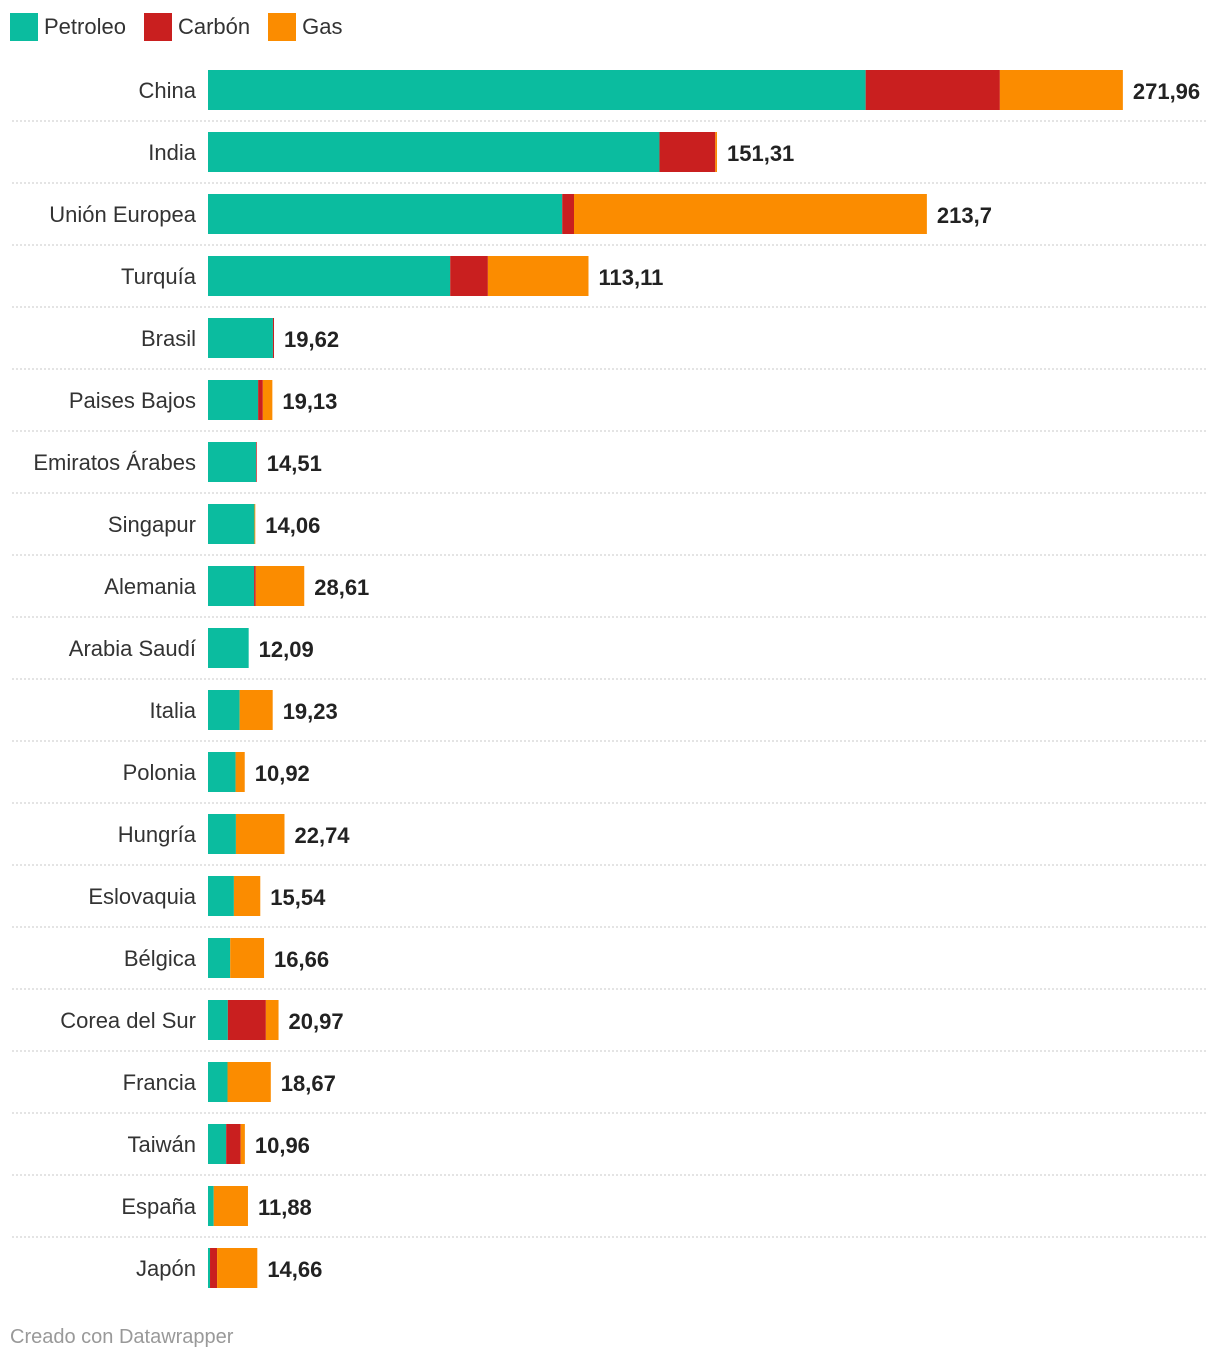 The width and height of the screenshot is (1220, 1364). What do you see at coordinates (231, 524) in the screenshot?
I see `bar-segment-petroleo-singapur` at bounding box center [231, 524].